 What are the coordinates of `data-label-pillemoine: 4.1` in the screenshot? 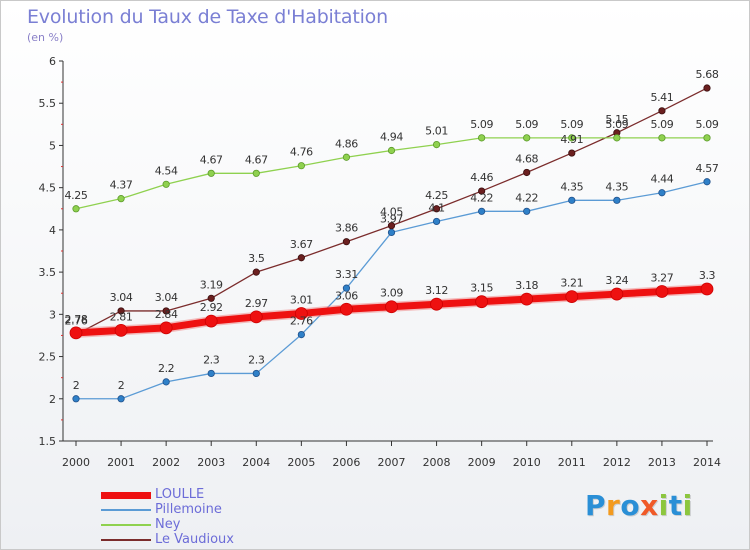 It's located at (436, 207).